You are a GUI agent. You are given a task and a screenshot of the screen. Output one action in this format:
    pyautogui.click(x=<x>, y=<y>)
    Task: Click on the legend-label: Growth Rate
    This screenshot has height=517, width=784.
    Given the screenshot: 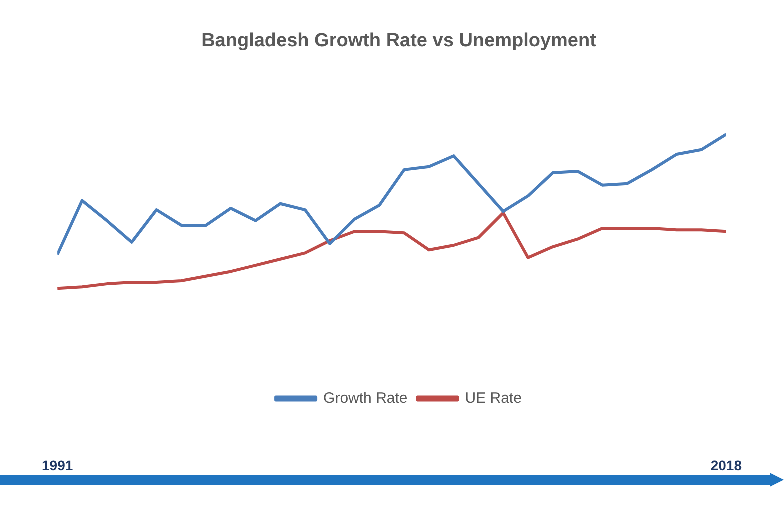 What is the action you would take?
    pyautogui.click(x=366, y=398)
    